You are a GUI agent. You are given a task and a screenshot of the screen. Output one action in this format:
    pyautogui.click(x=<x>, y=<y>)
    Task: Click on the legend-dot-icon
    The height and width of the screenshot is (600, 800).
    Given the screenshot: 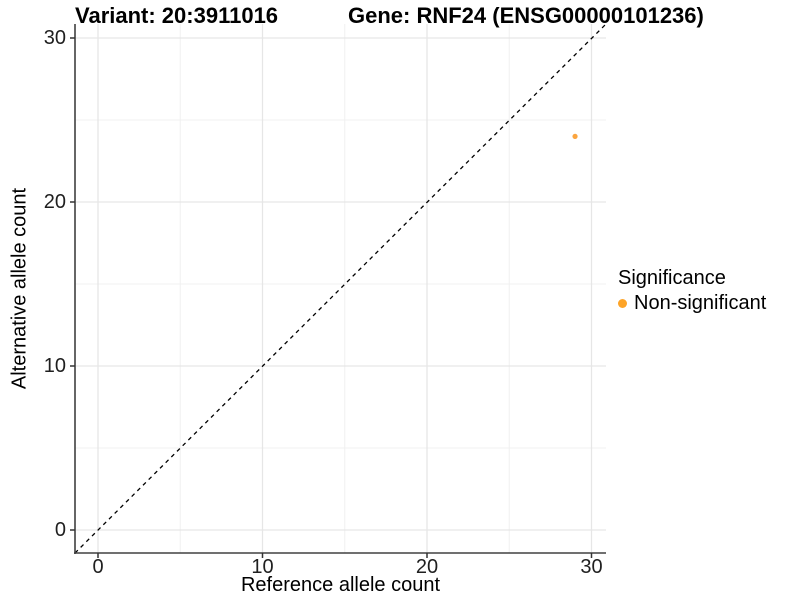 What is the action you would take?
    pyautogui.click(x=622, y=303)
    